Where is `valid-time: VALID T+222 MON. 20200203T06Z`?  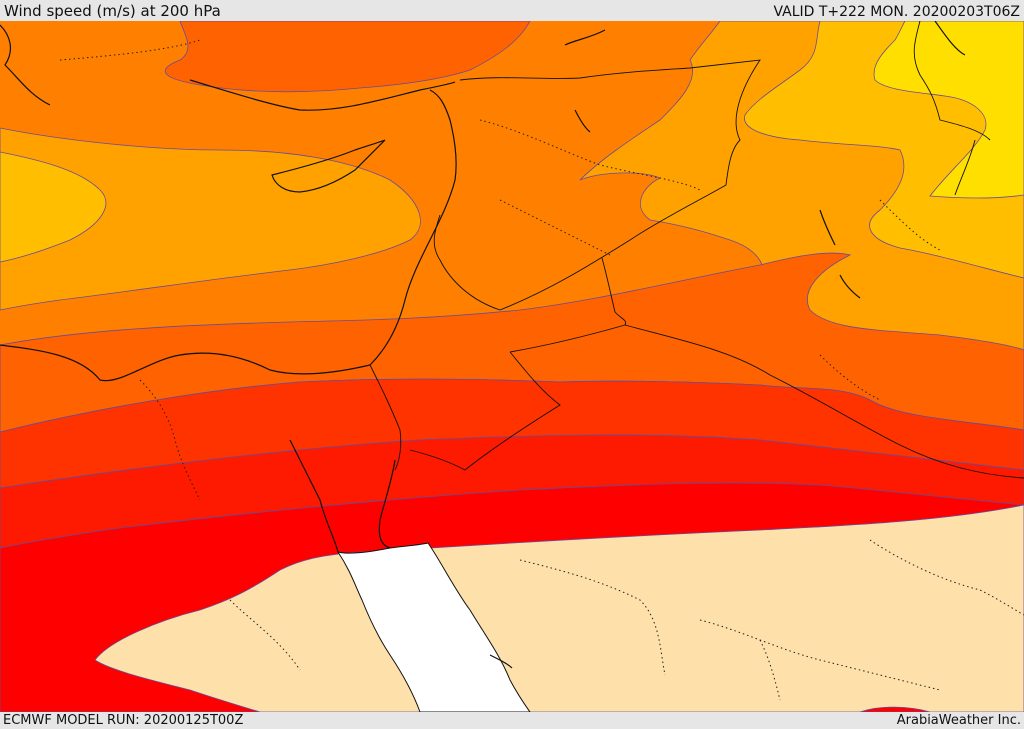 valid-time: VALID T+222 MON. 20200203T06Z is located at coordinates (896, 12).